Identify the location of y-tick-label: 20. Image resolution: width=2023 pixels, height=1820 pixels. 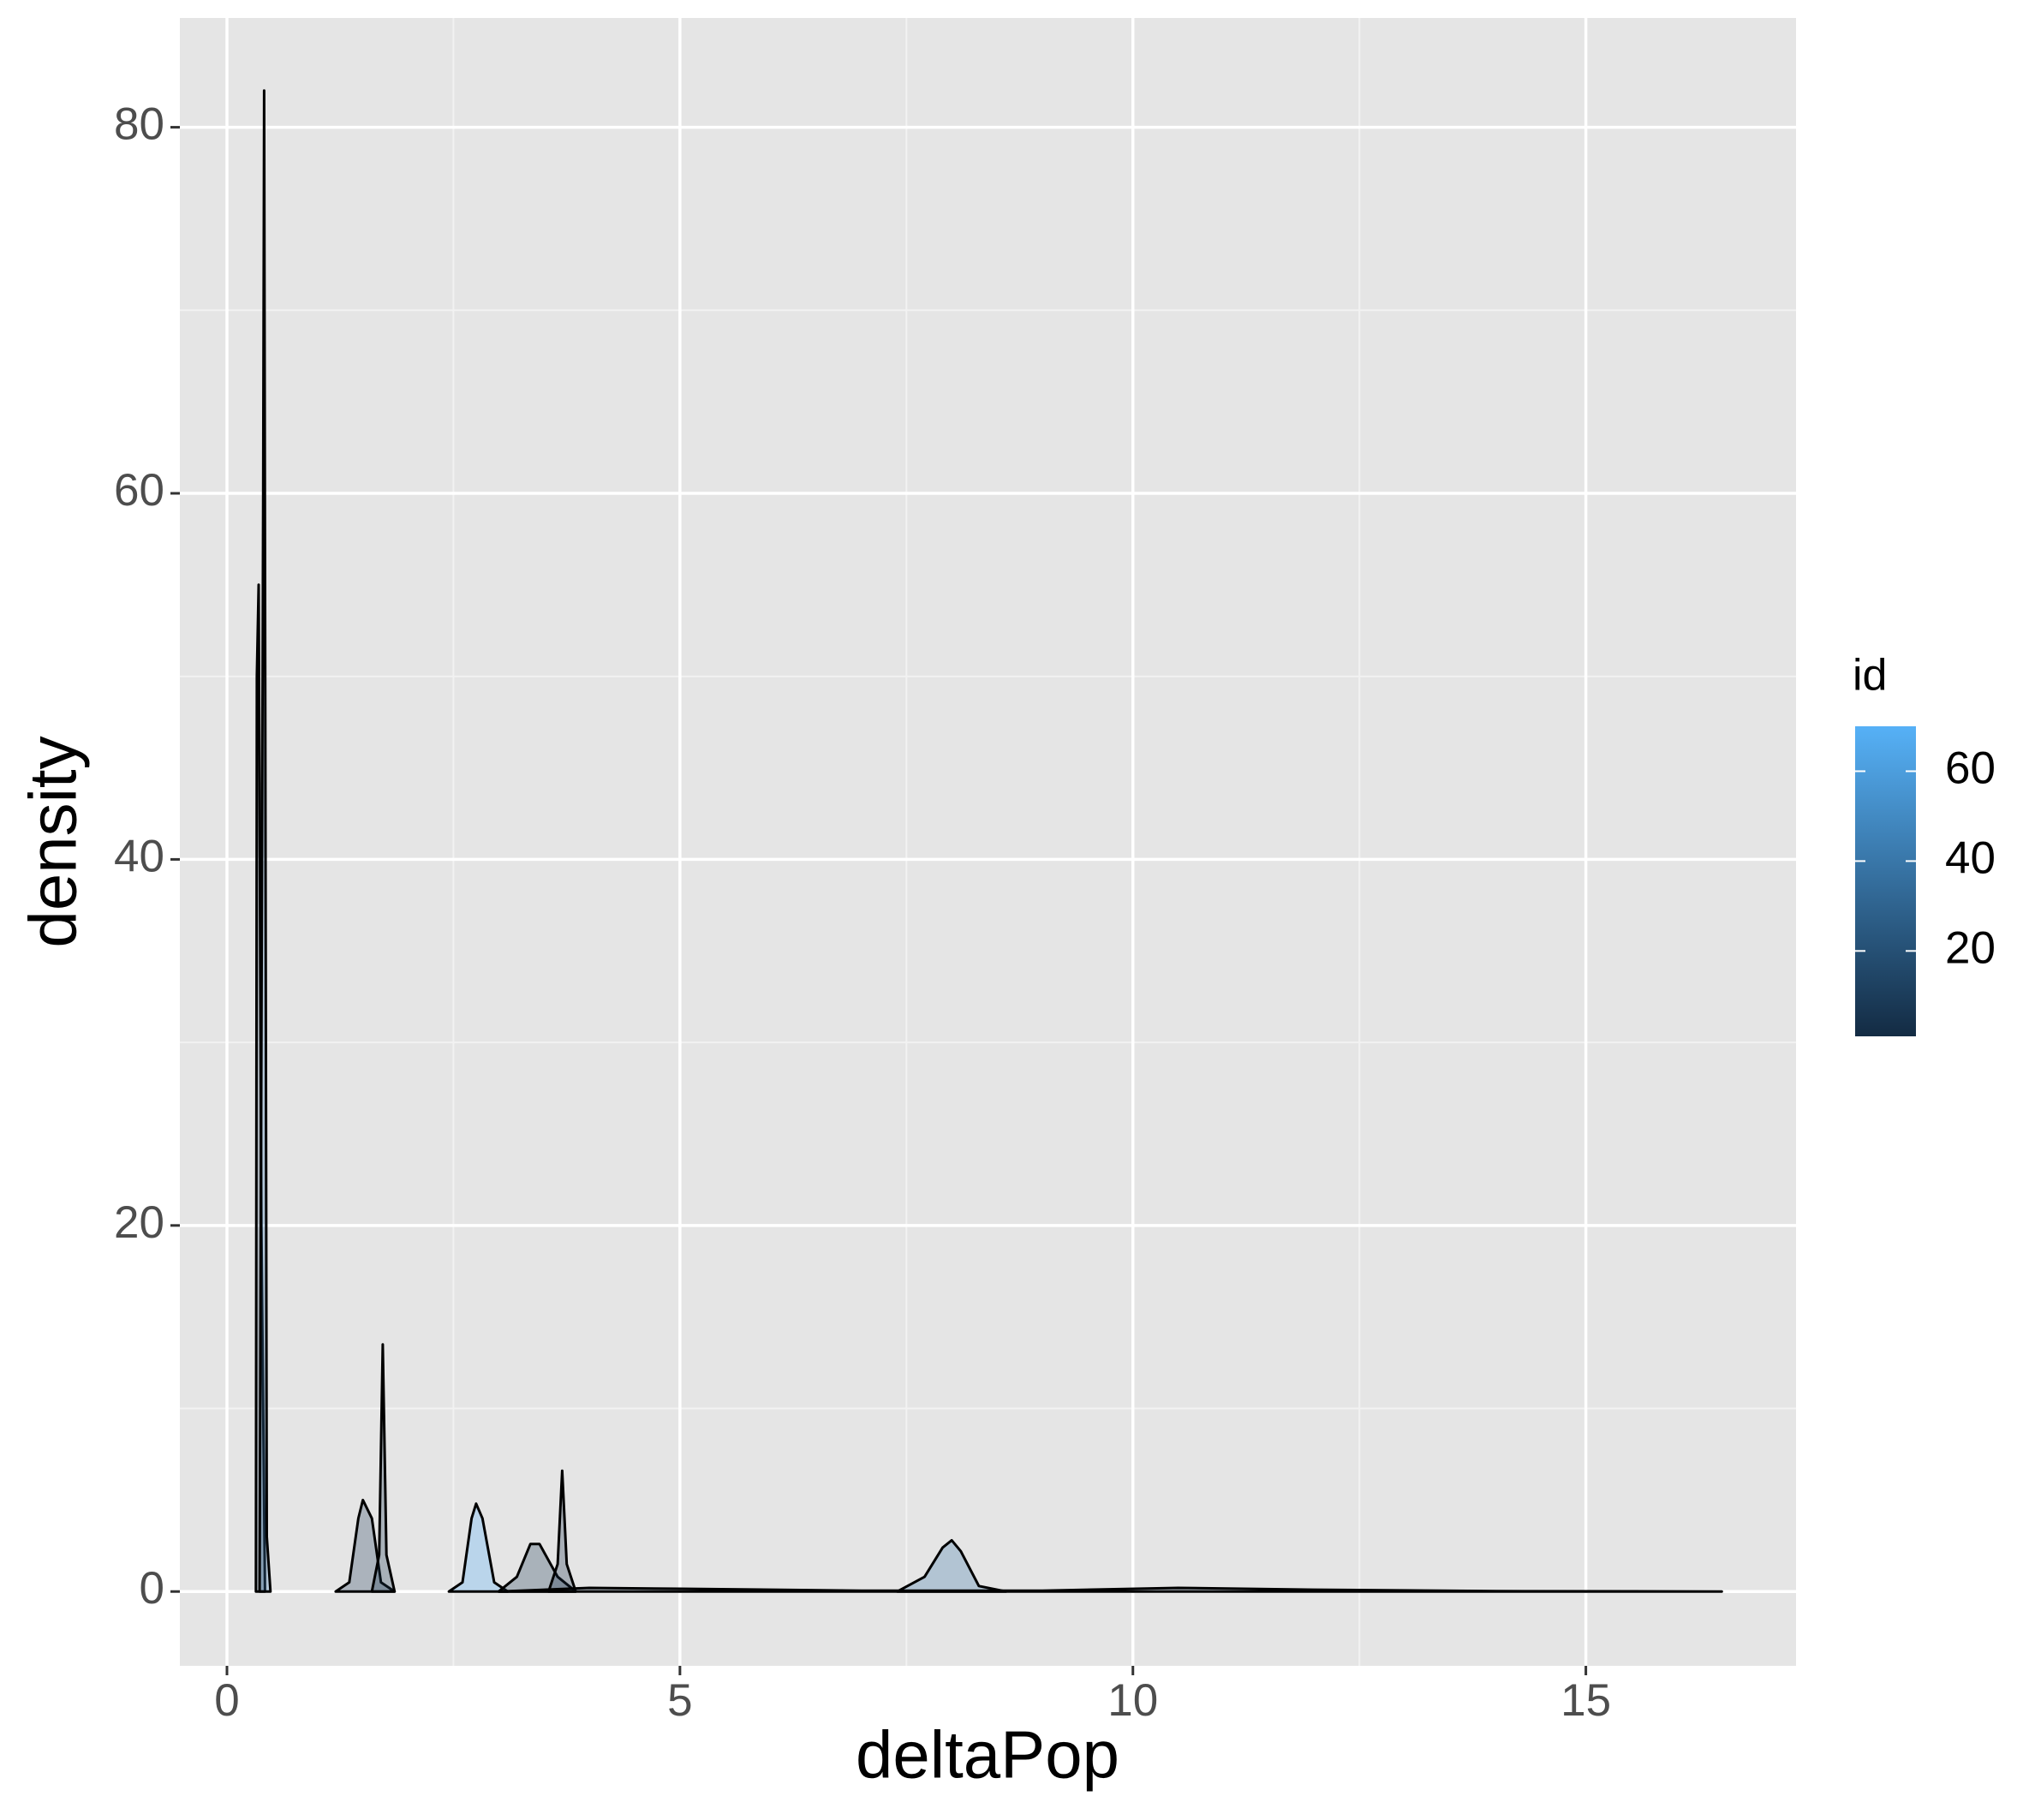
(139, 1222).